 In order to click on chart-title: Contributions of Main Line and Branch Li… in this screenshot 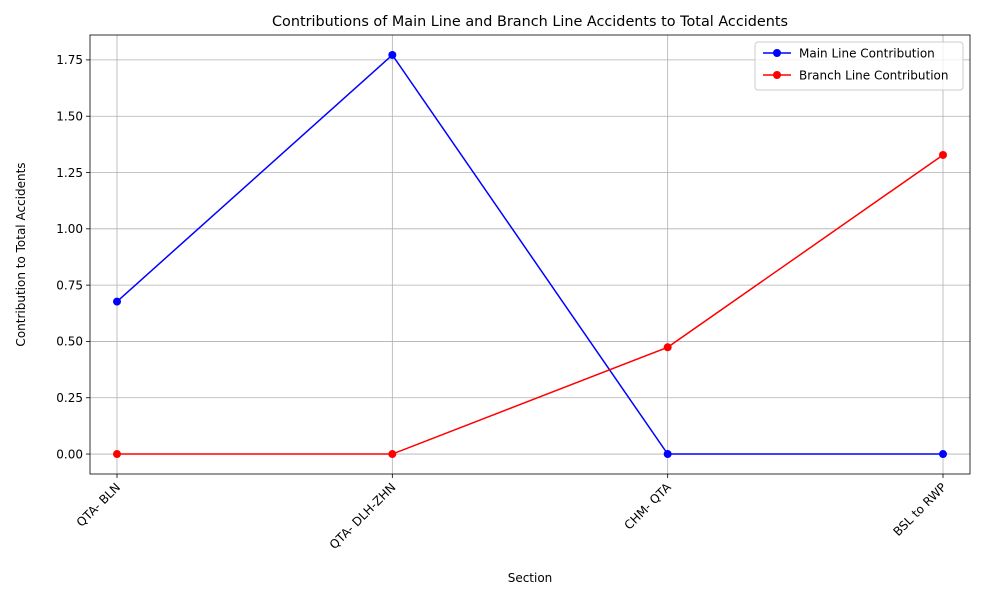, I will do `click(530, 22)`.